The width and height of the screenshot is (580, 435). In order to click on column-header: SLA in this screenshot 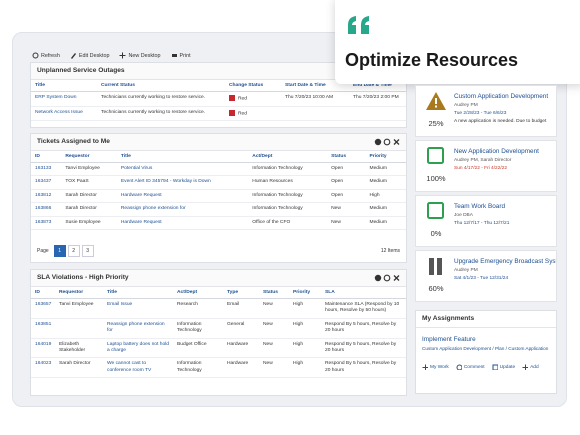, I will do `click(363, 293)`.